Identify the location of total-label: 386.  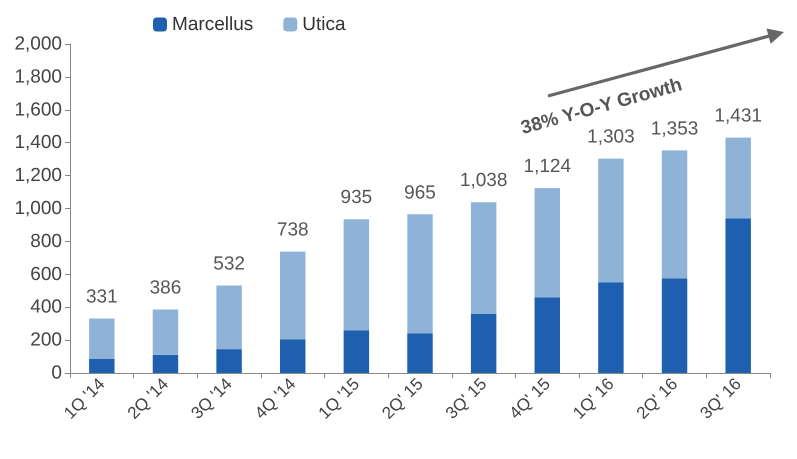
(166, 288).